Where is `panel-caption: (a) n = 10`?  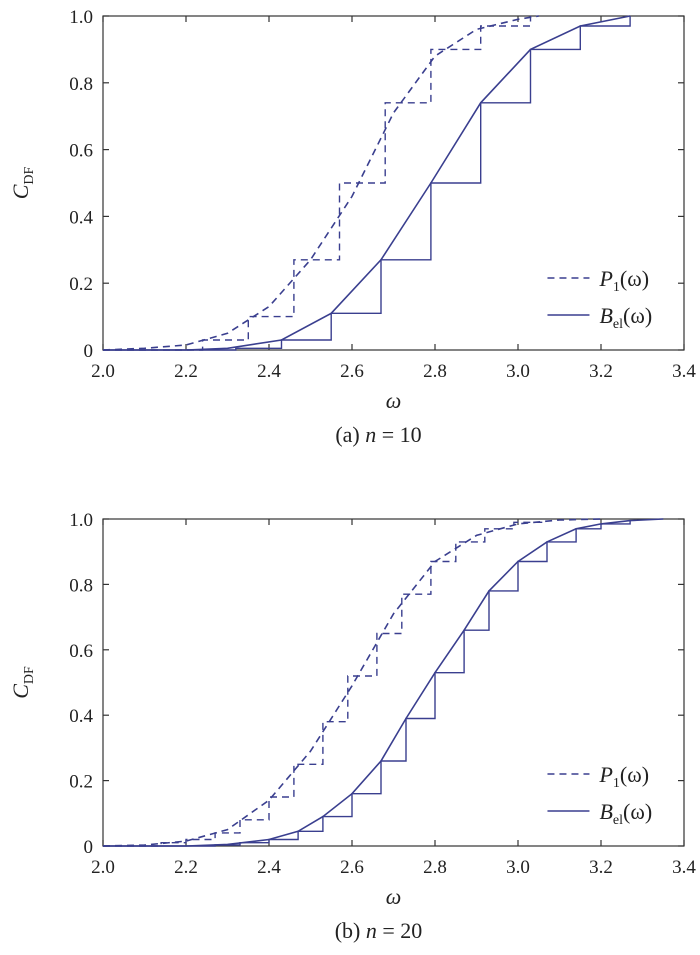
panel-caption: (a) n = 10 is located at coordinates (378, 434).